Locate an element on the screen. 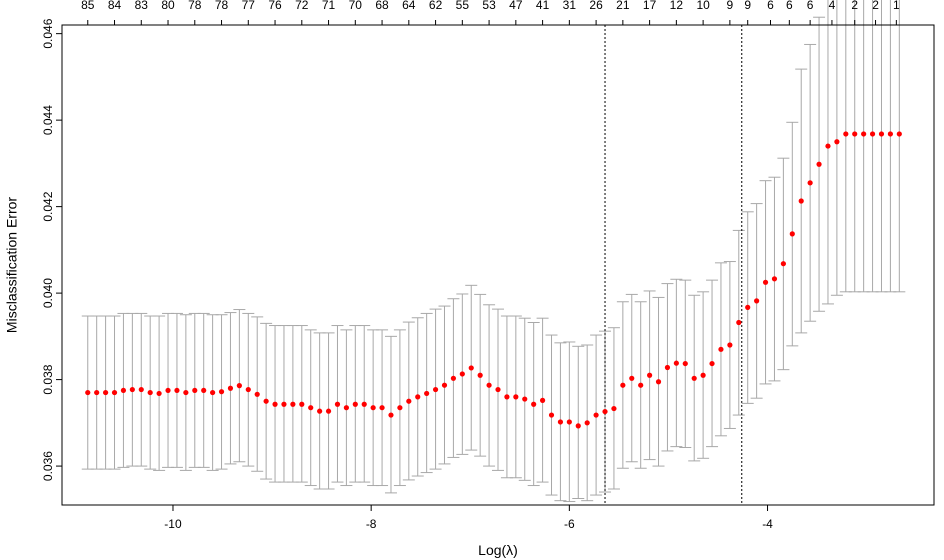  top-tick-label: 80 is located at coordinates (168, 6).